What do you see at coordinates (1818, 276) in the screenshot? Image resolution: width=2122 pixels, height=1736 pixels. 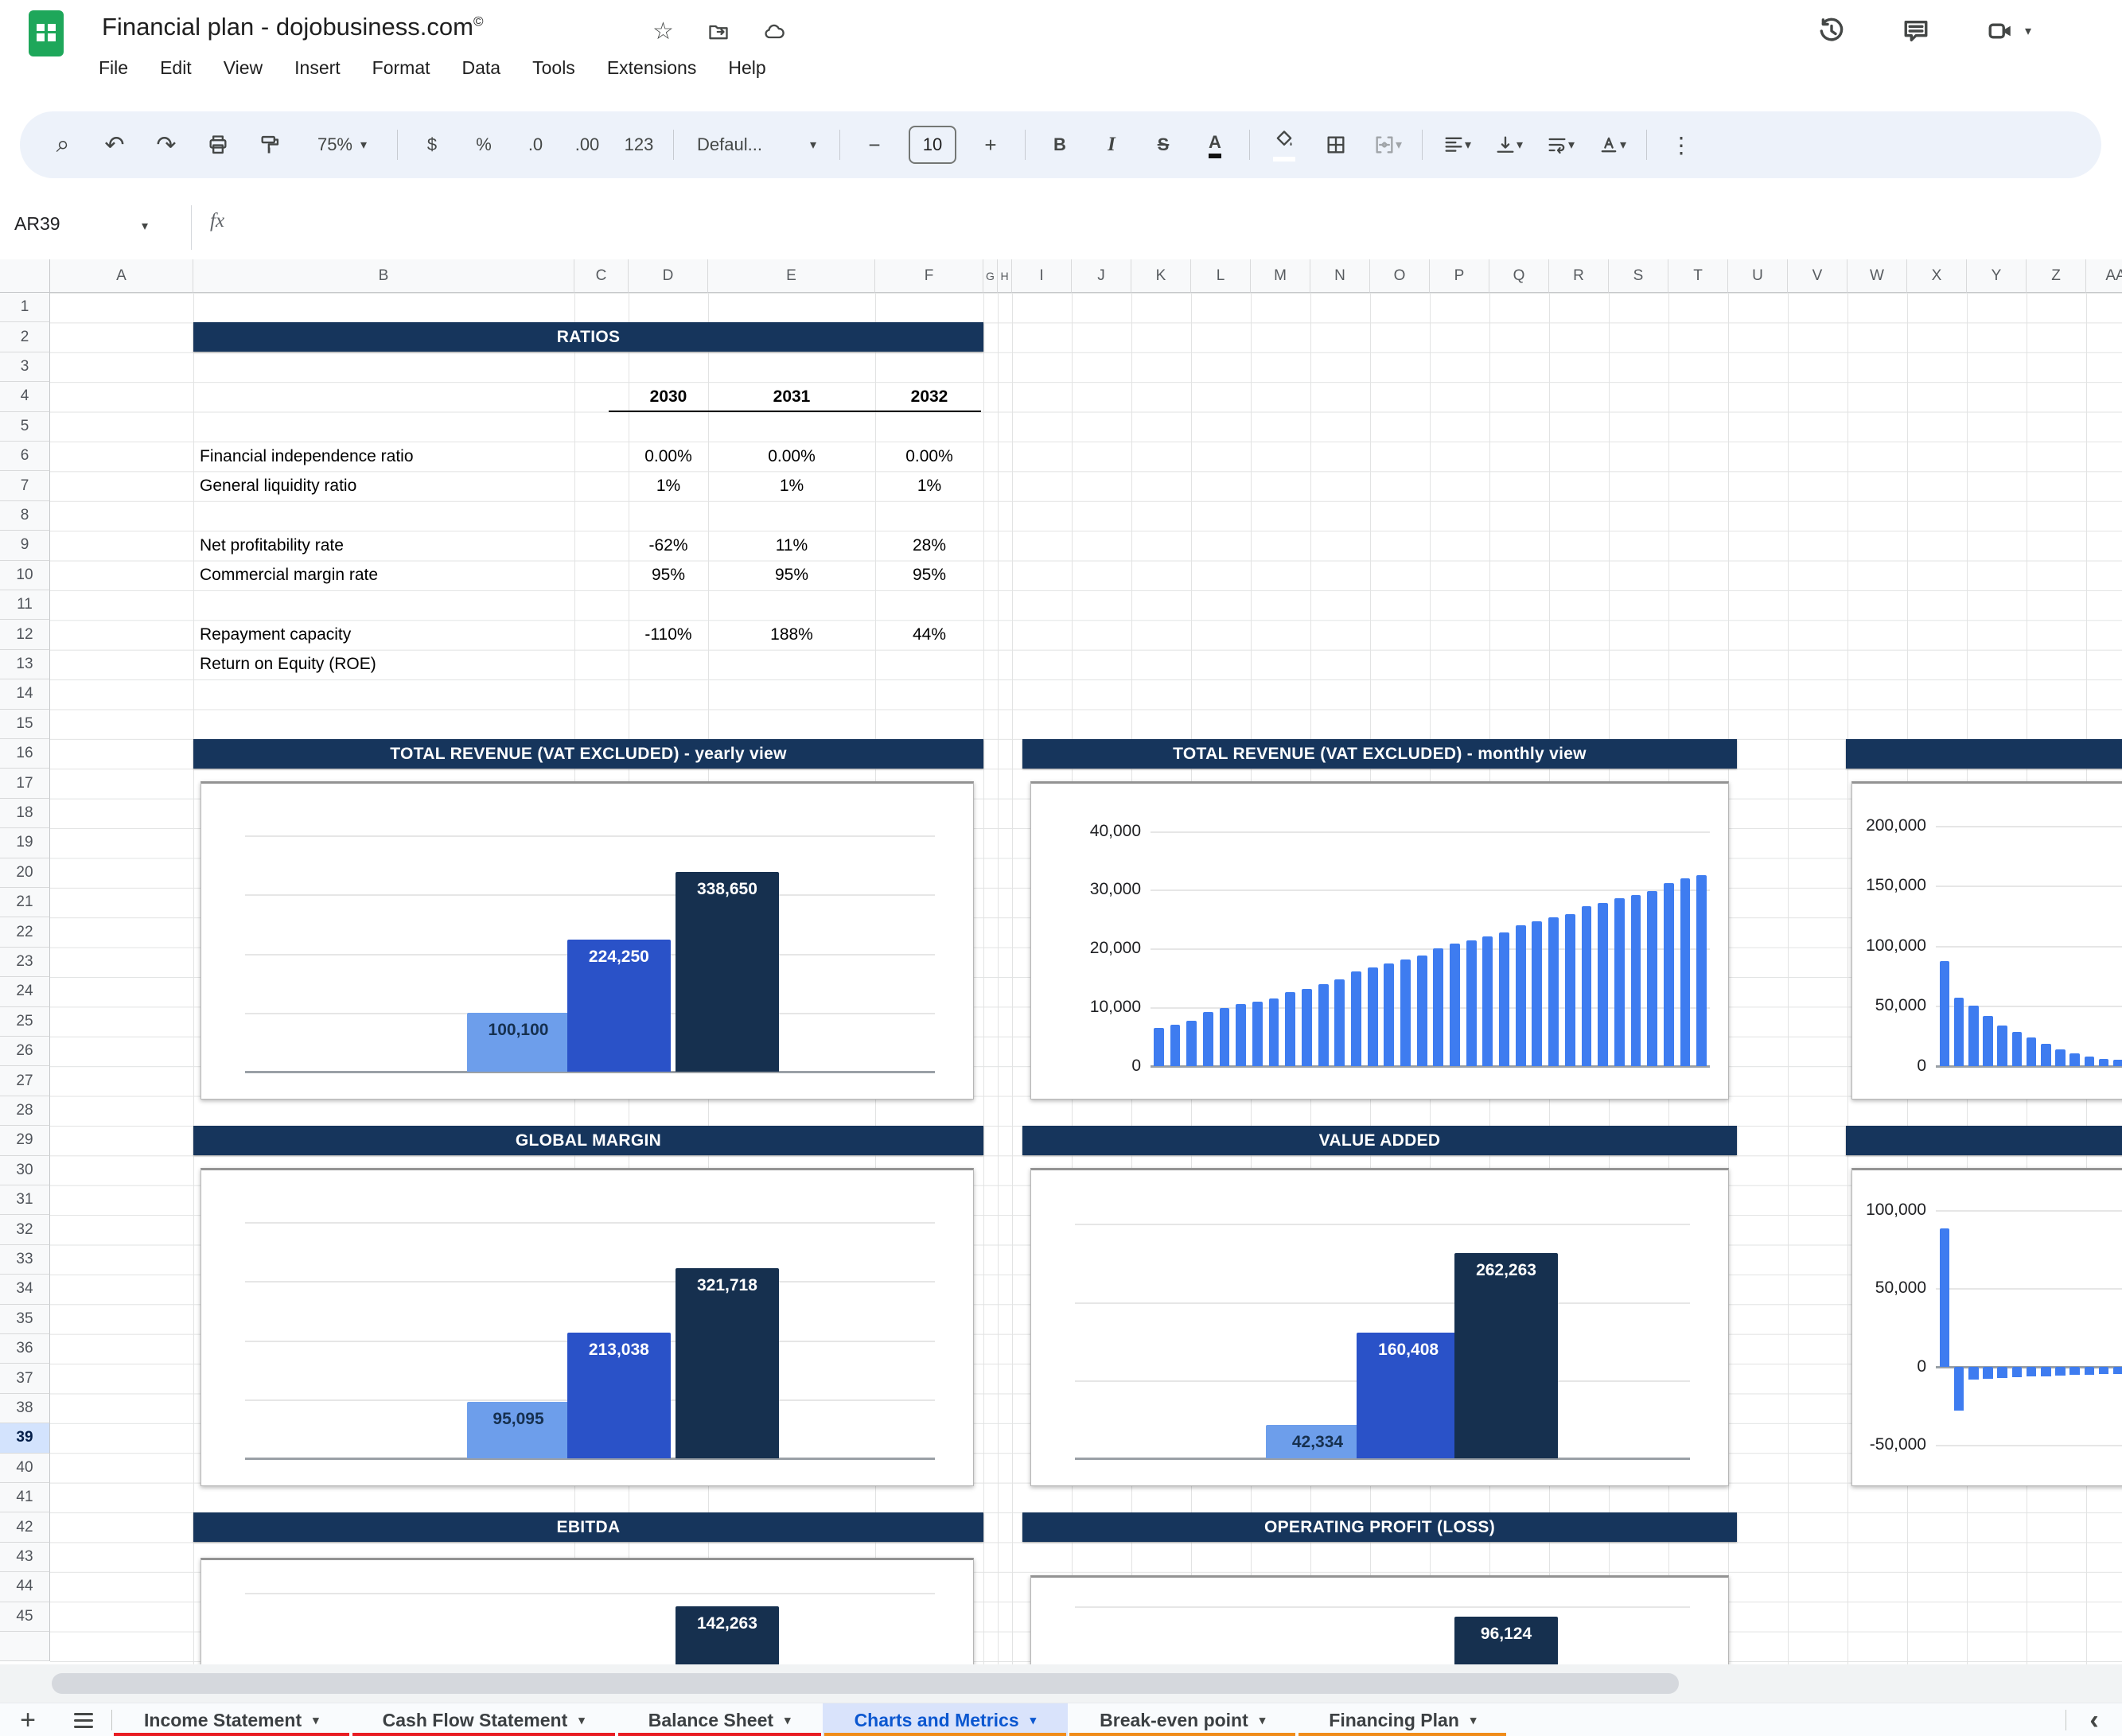 I see `column-header-V: V` at bounding box center [1818, 276].